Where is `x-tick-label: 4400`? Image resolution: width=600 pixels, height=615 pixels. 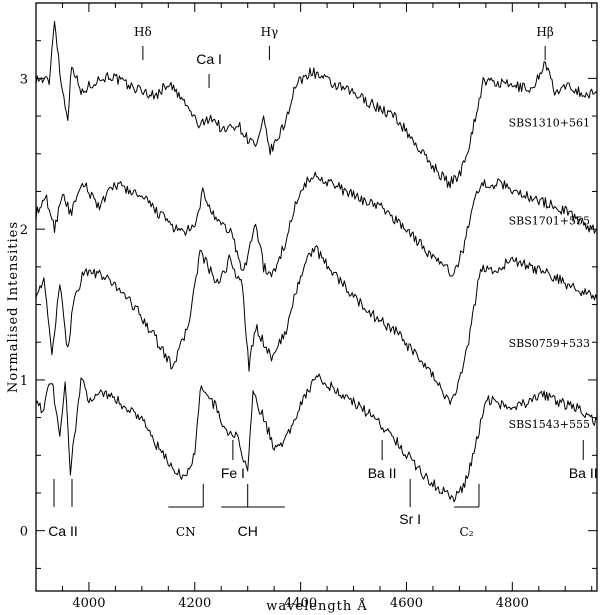
x-tick-label: 4400 is located at coordinates (300, 603).